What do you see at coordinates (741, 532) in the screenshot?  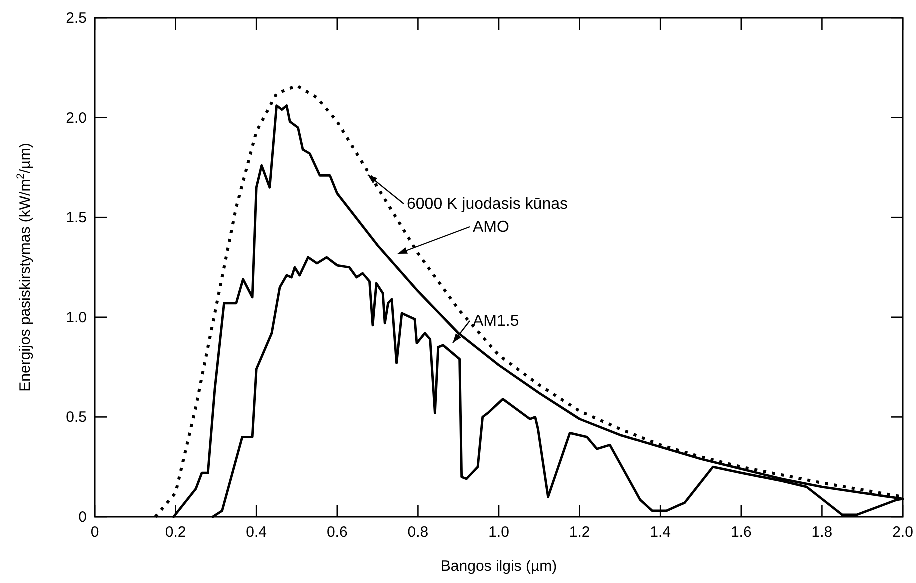 I see `x-tick-label: 1.6` at bounding box center [741, 532].